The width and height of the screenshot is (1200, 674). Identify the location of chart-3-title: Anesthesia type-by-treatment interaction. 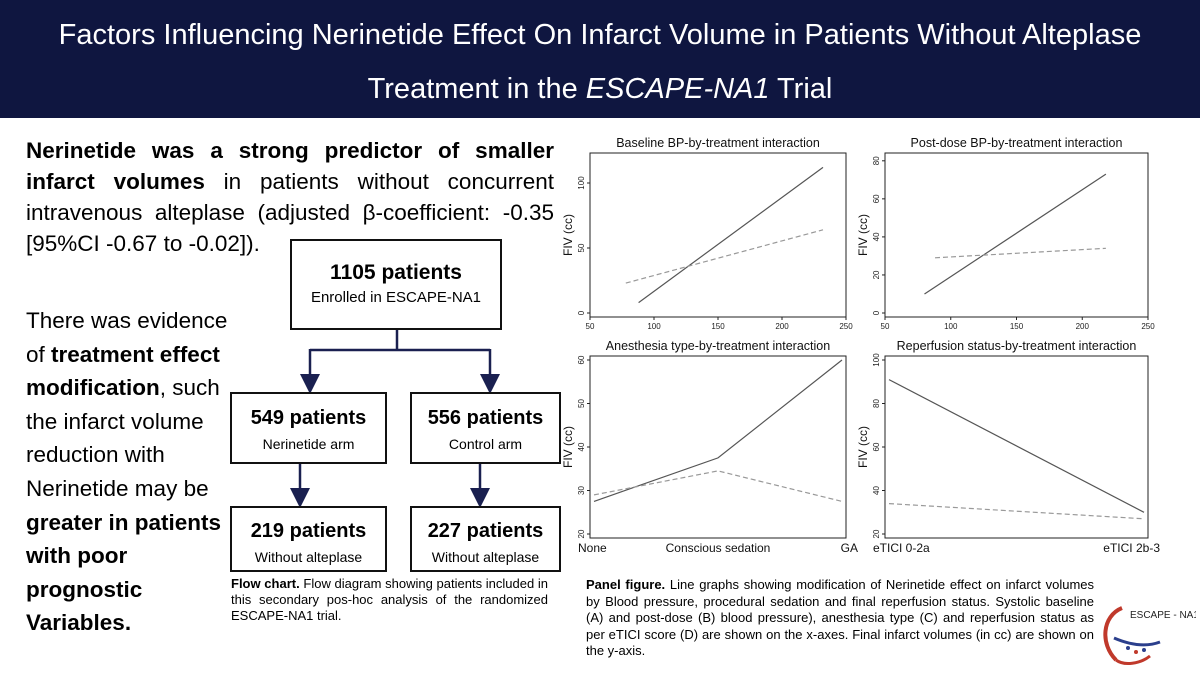
(718, 346).